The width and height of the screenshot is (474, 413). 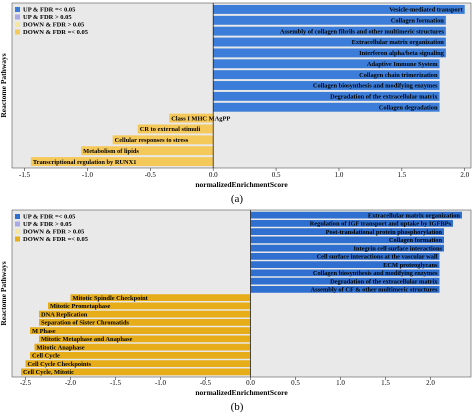 I want to click on bar-label: Vesicle-mediated transport, so click(x=426, y=10).